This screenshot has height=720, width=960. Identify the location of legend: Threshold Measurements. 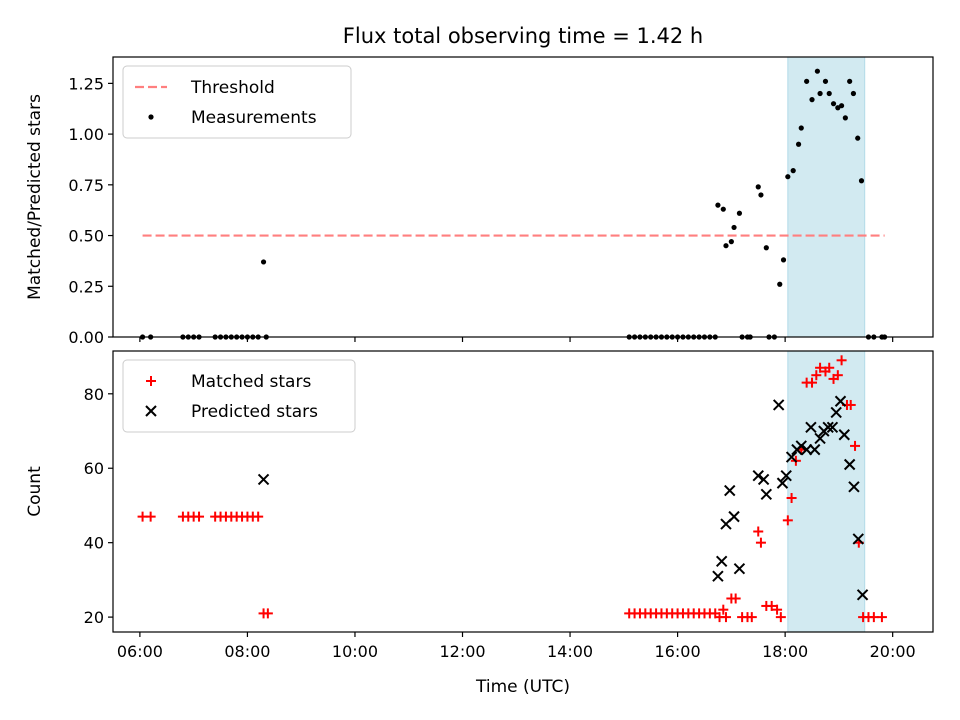
(237, 102).